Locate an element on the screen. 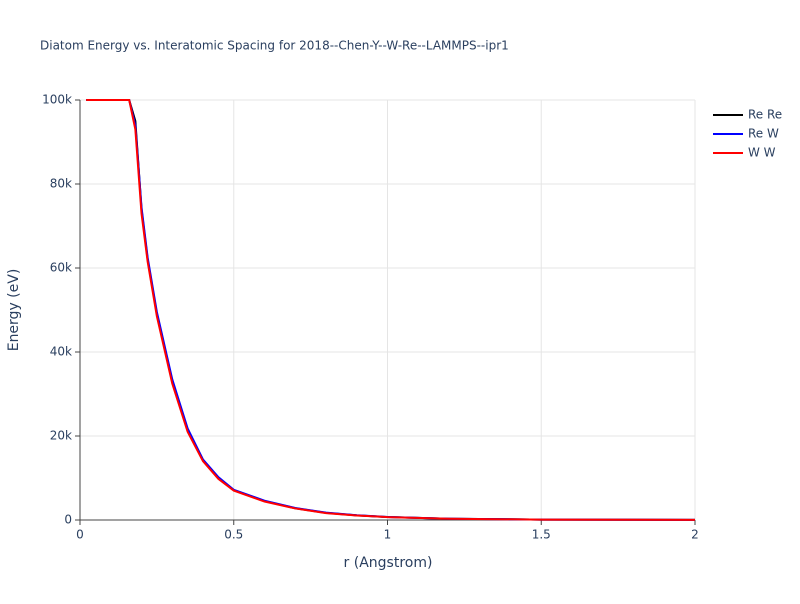 The height and width of the screenshot is (604, 800). x-tick-label: 0.5 is located at coordinates (233, 535).